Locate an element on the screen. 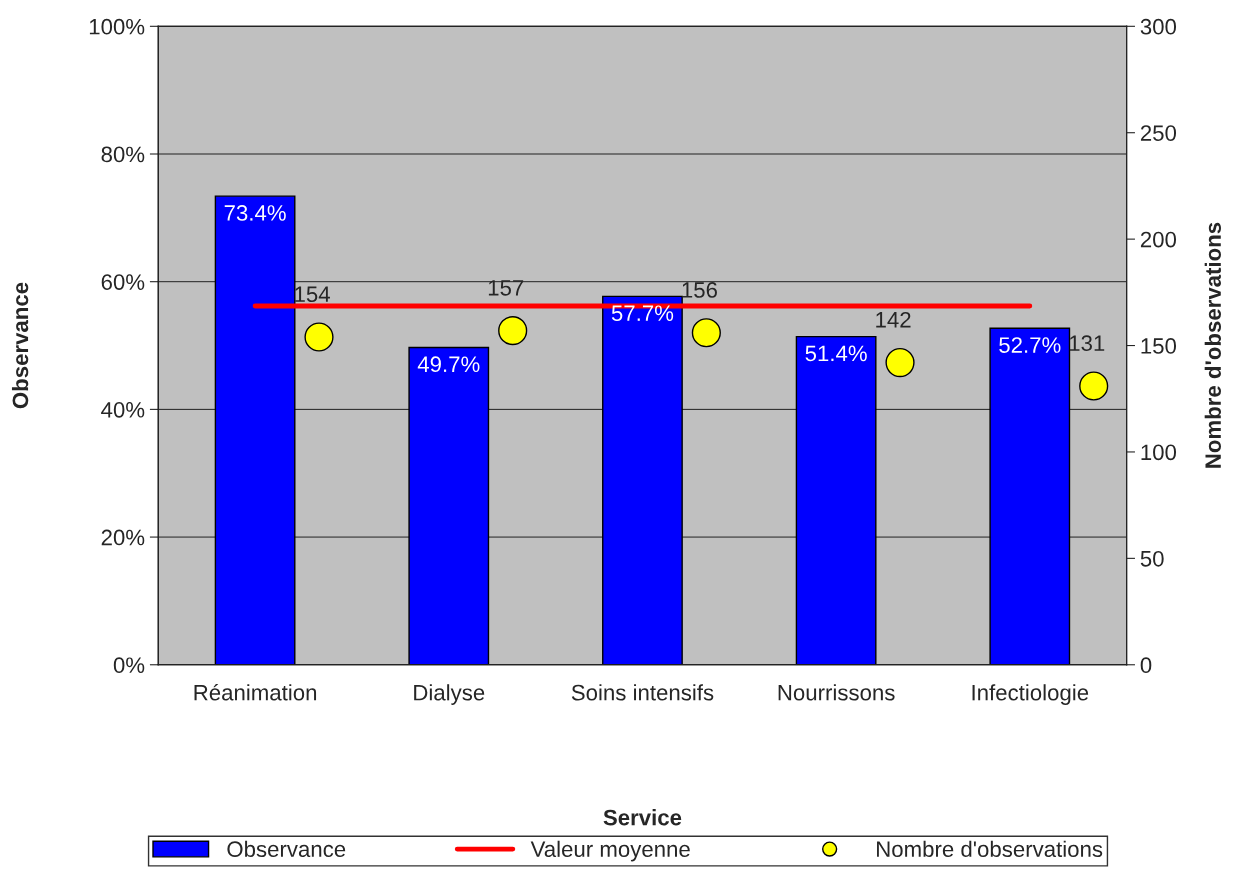  data-label: 131 is located at coordinates (1087, 343).